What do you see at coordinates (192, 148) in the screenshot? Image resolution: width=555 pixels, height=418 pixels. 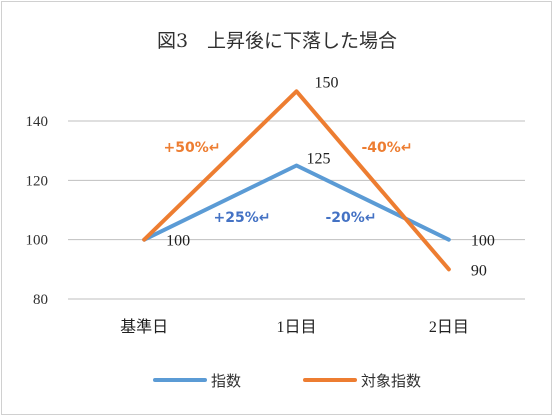 I see `change-annotation: +50%↵` at bounding box center [192, 148].